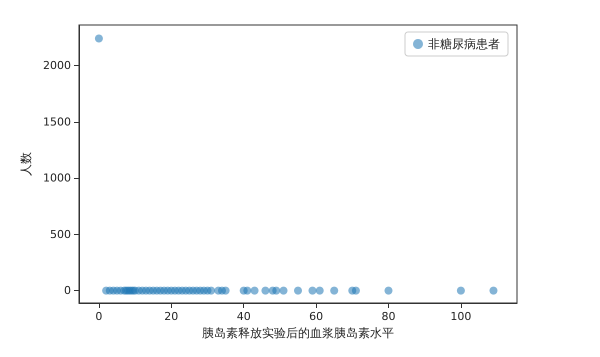 Image resolution: width=600 pixels, height=357 pixels. What do you see at coordinates (461, 316) in the screenshot?
I see `x-tick-label: 100` at bounding box center [461, 316].